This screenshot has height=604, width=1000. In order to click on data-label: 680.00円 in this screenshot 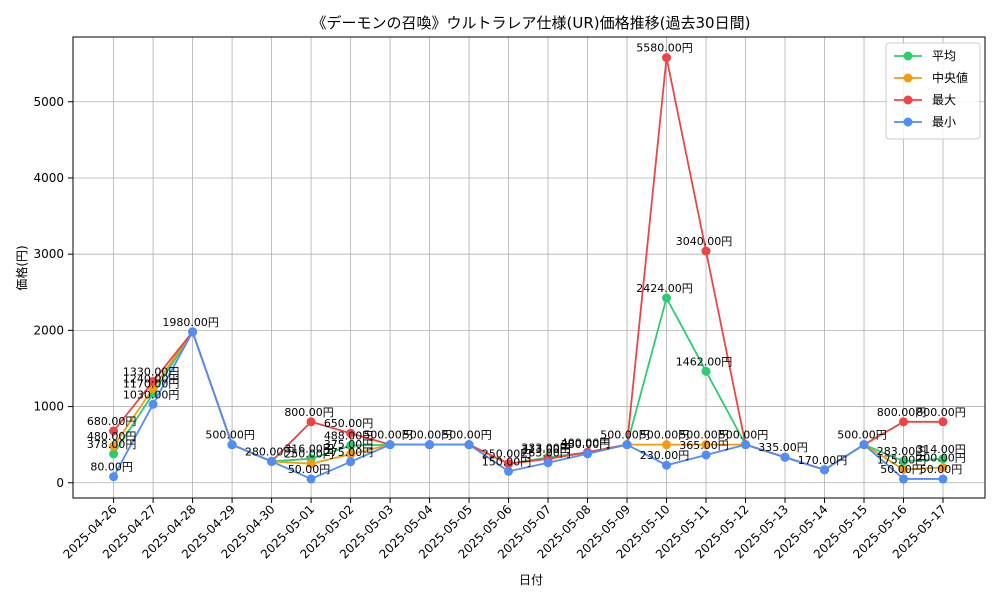, I will do `click(112, 421)`.